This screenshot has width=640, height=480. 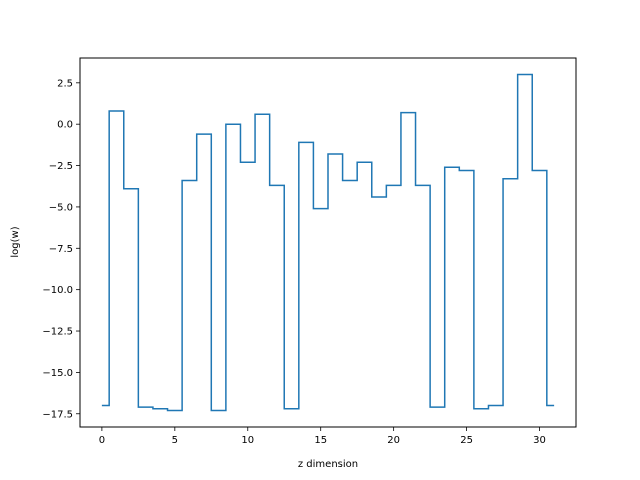 I want to click on y-axis: 2.5 0.0 −2.5 −5.0 −7.5 −10.0 −12.5 −15.0 −17.5, so click(x=61, y=249).